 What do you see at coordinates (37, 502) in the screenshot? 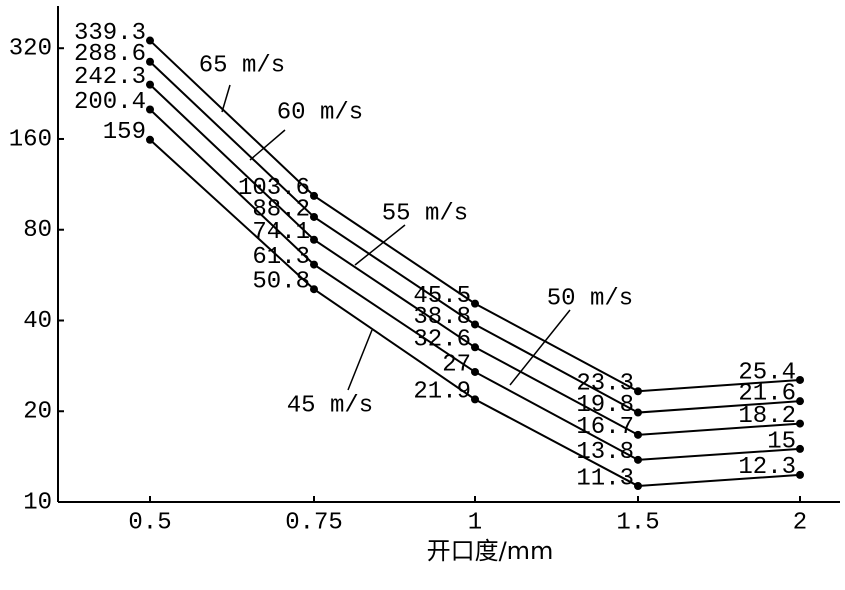
I see `y-tick-label: 10` at bounding box center [37, 502].